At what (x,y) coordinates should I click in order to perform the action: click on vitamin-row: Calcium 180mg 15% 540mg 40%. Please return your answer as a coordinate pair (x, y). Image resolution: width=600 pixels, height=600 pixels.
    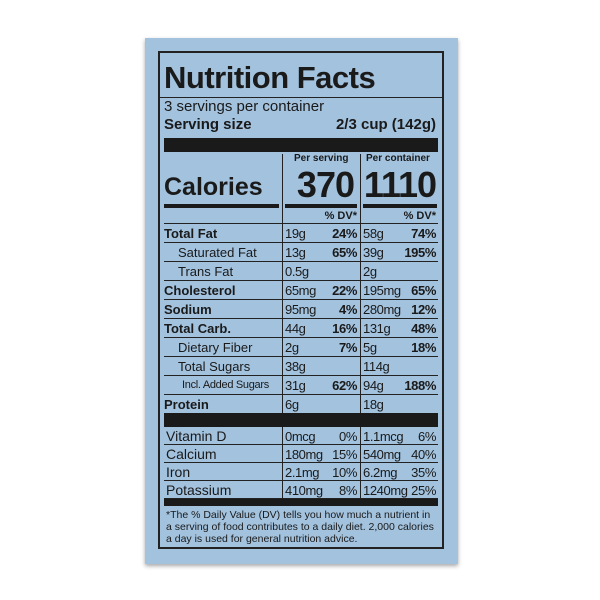
    Looking at the image, I should click on (301, 454).